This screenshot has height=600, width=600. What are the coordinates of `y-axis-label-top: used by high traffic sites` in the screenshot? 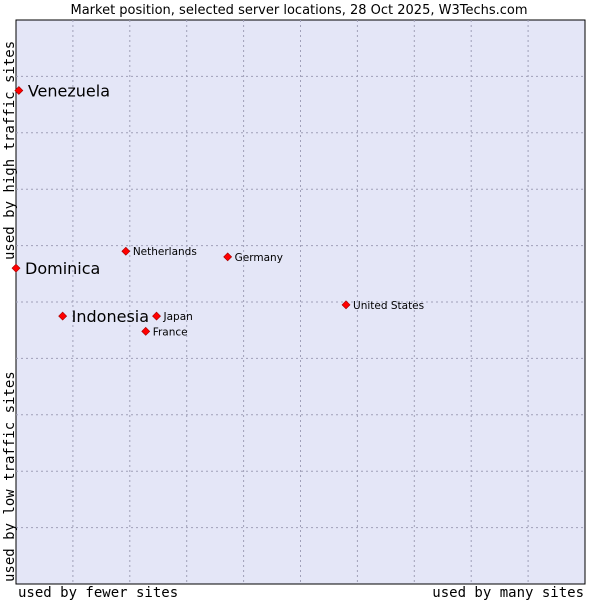 It's located at (10, 150).